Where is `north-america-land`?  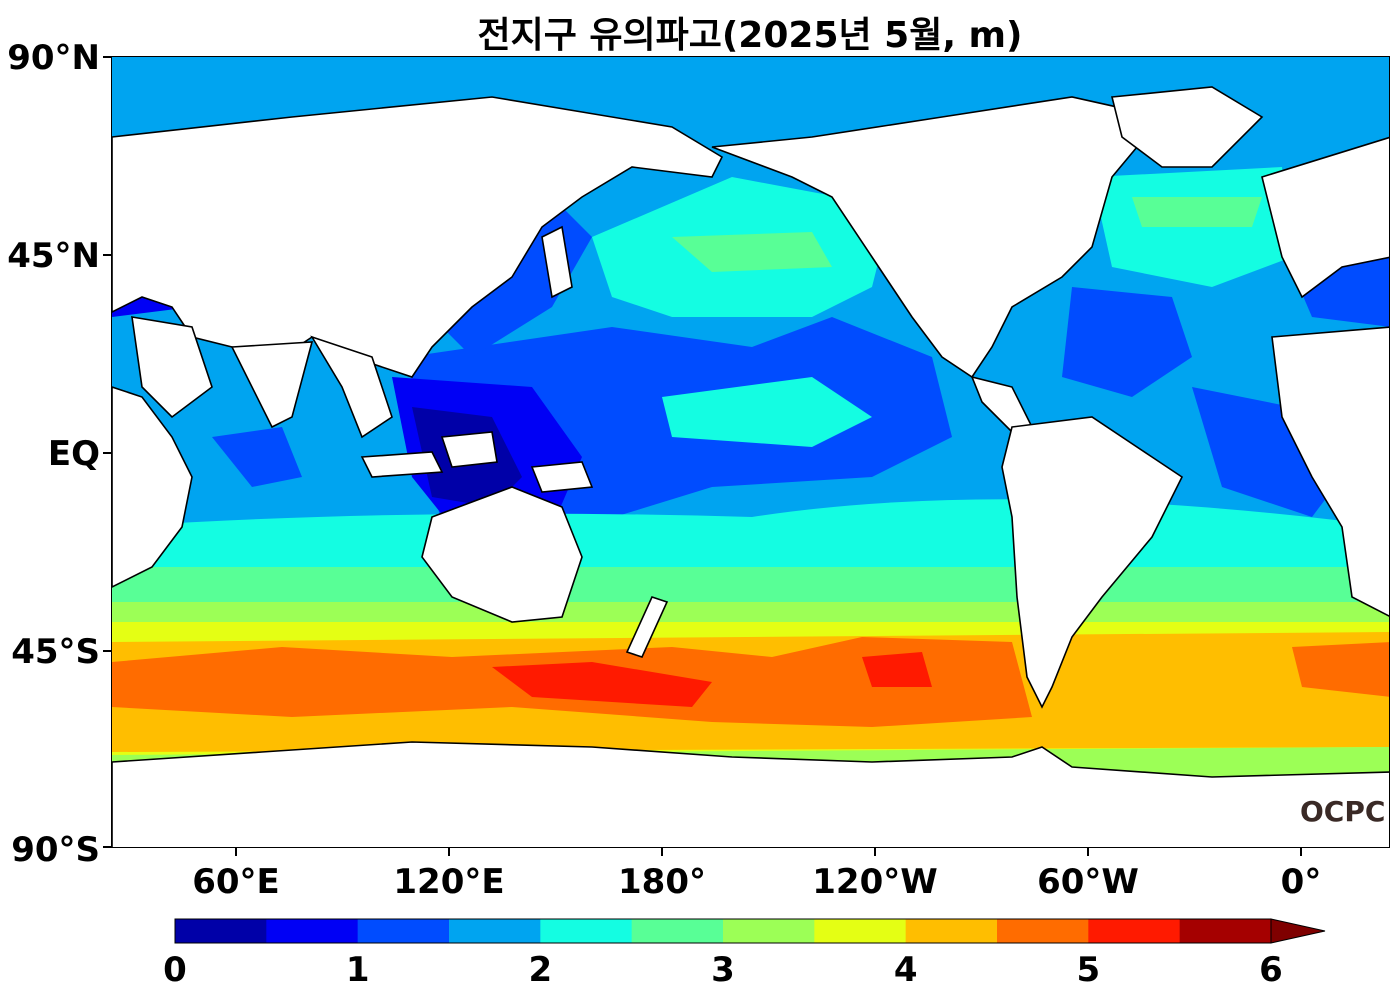 north-america-land is located at coordinates (937, 237).